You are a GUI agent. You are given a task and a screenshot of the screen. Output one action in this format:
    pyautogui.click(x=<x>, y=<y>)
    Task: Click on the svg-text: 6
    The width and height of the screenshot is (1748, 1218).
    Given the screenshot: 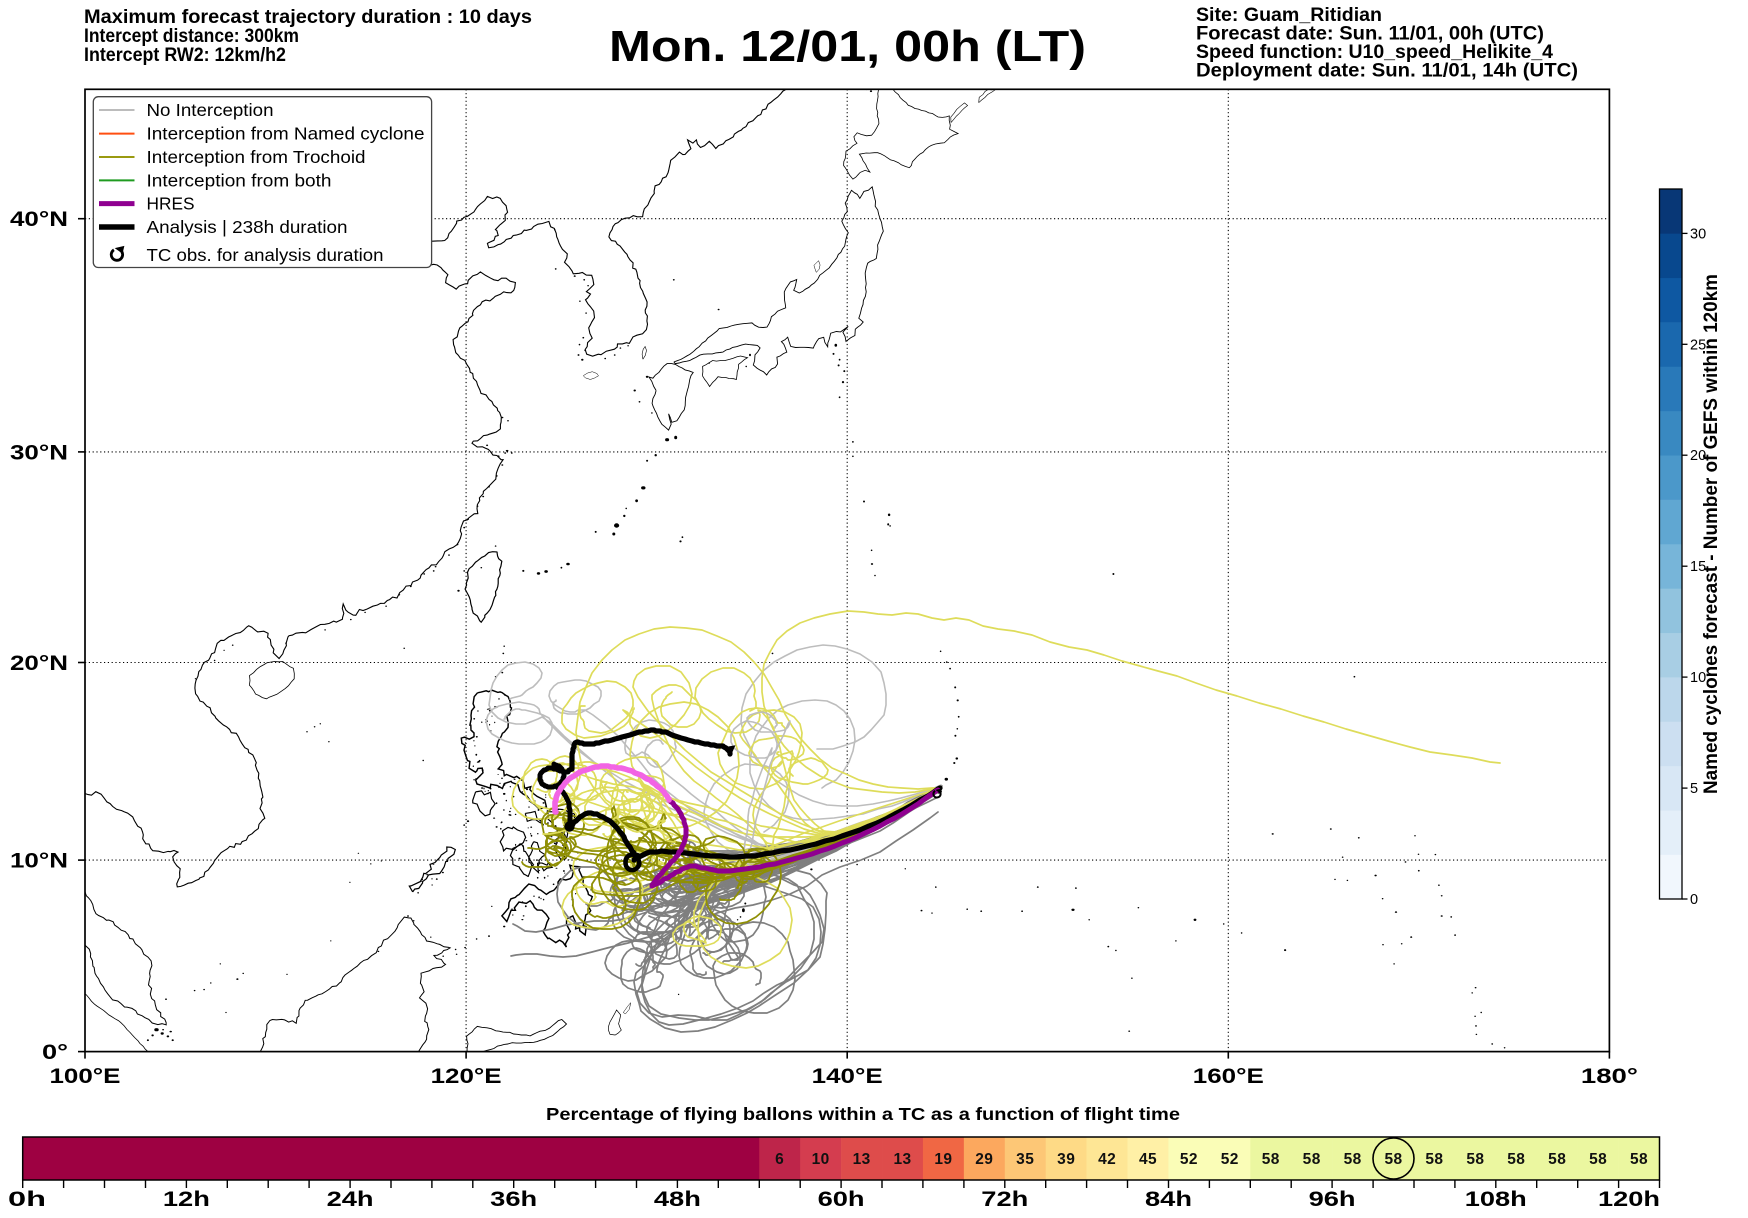 What is the action you would take?
    pyautogui.click(x=779, y=1159)
    